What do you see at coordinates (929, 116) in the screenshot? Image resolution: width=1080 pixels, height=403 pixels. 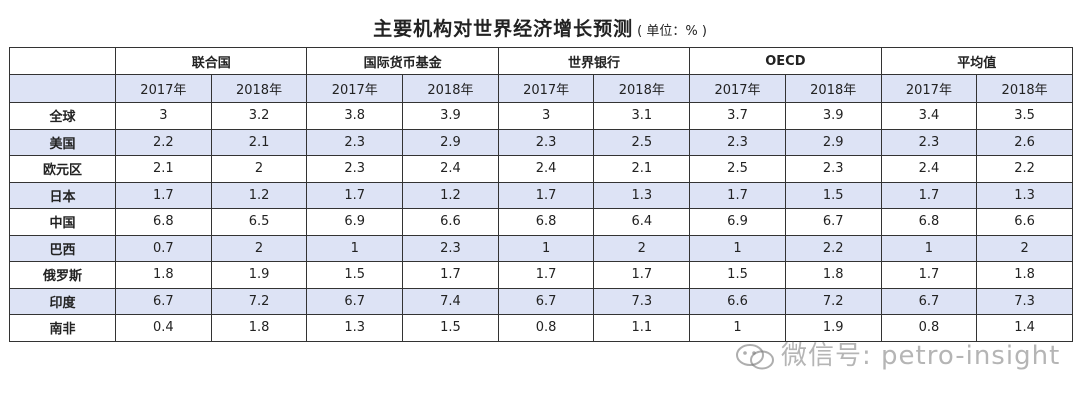 I see `table-cell: 3.4` at bounding box center [929, 116].